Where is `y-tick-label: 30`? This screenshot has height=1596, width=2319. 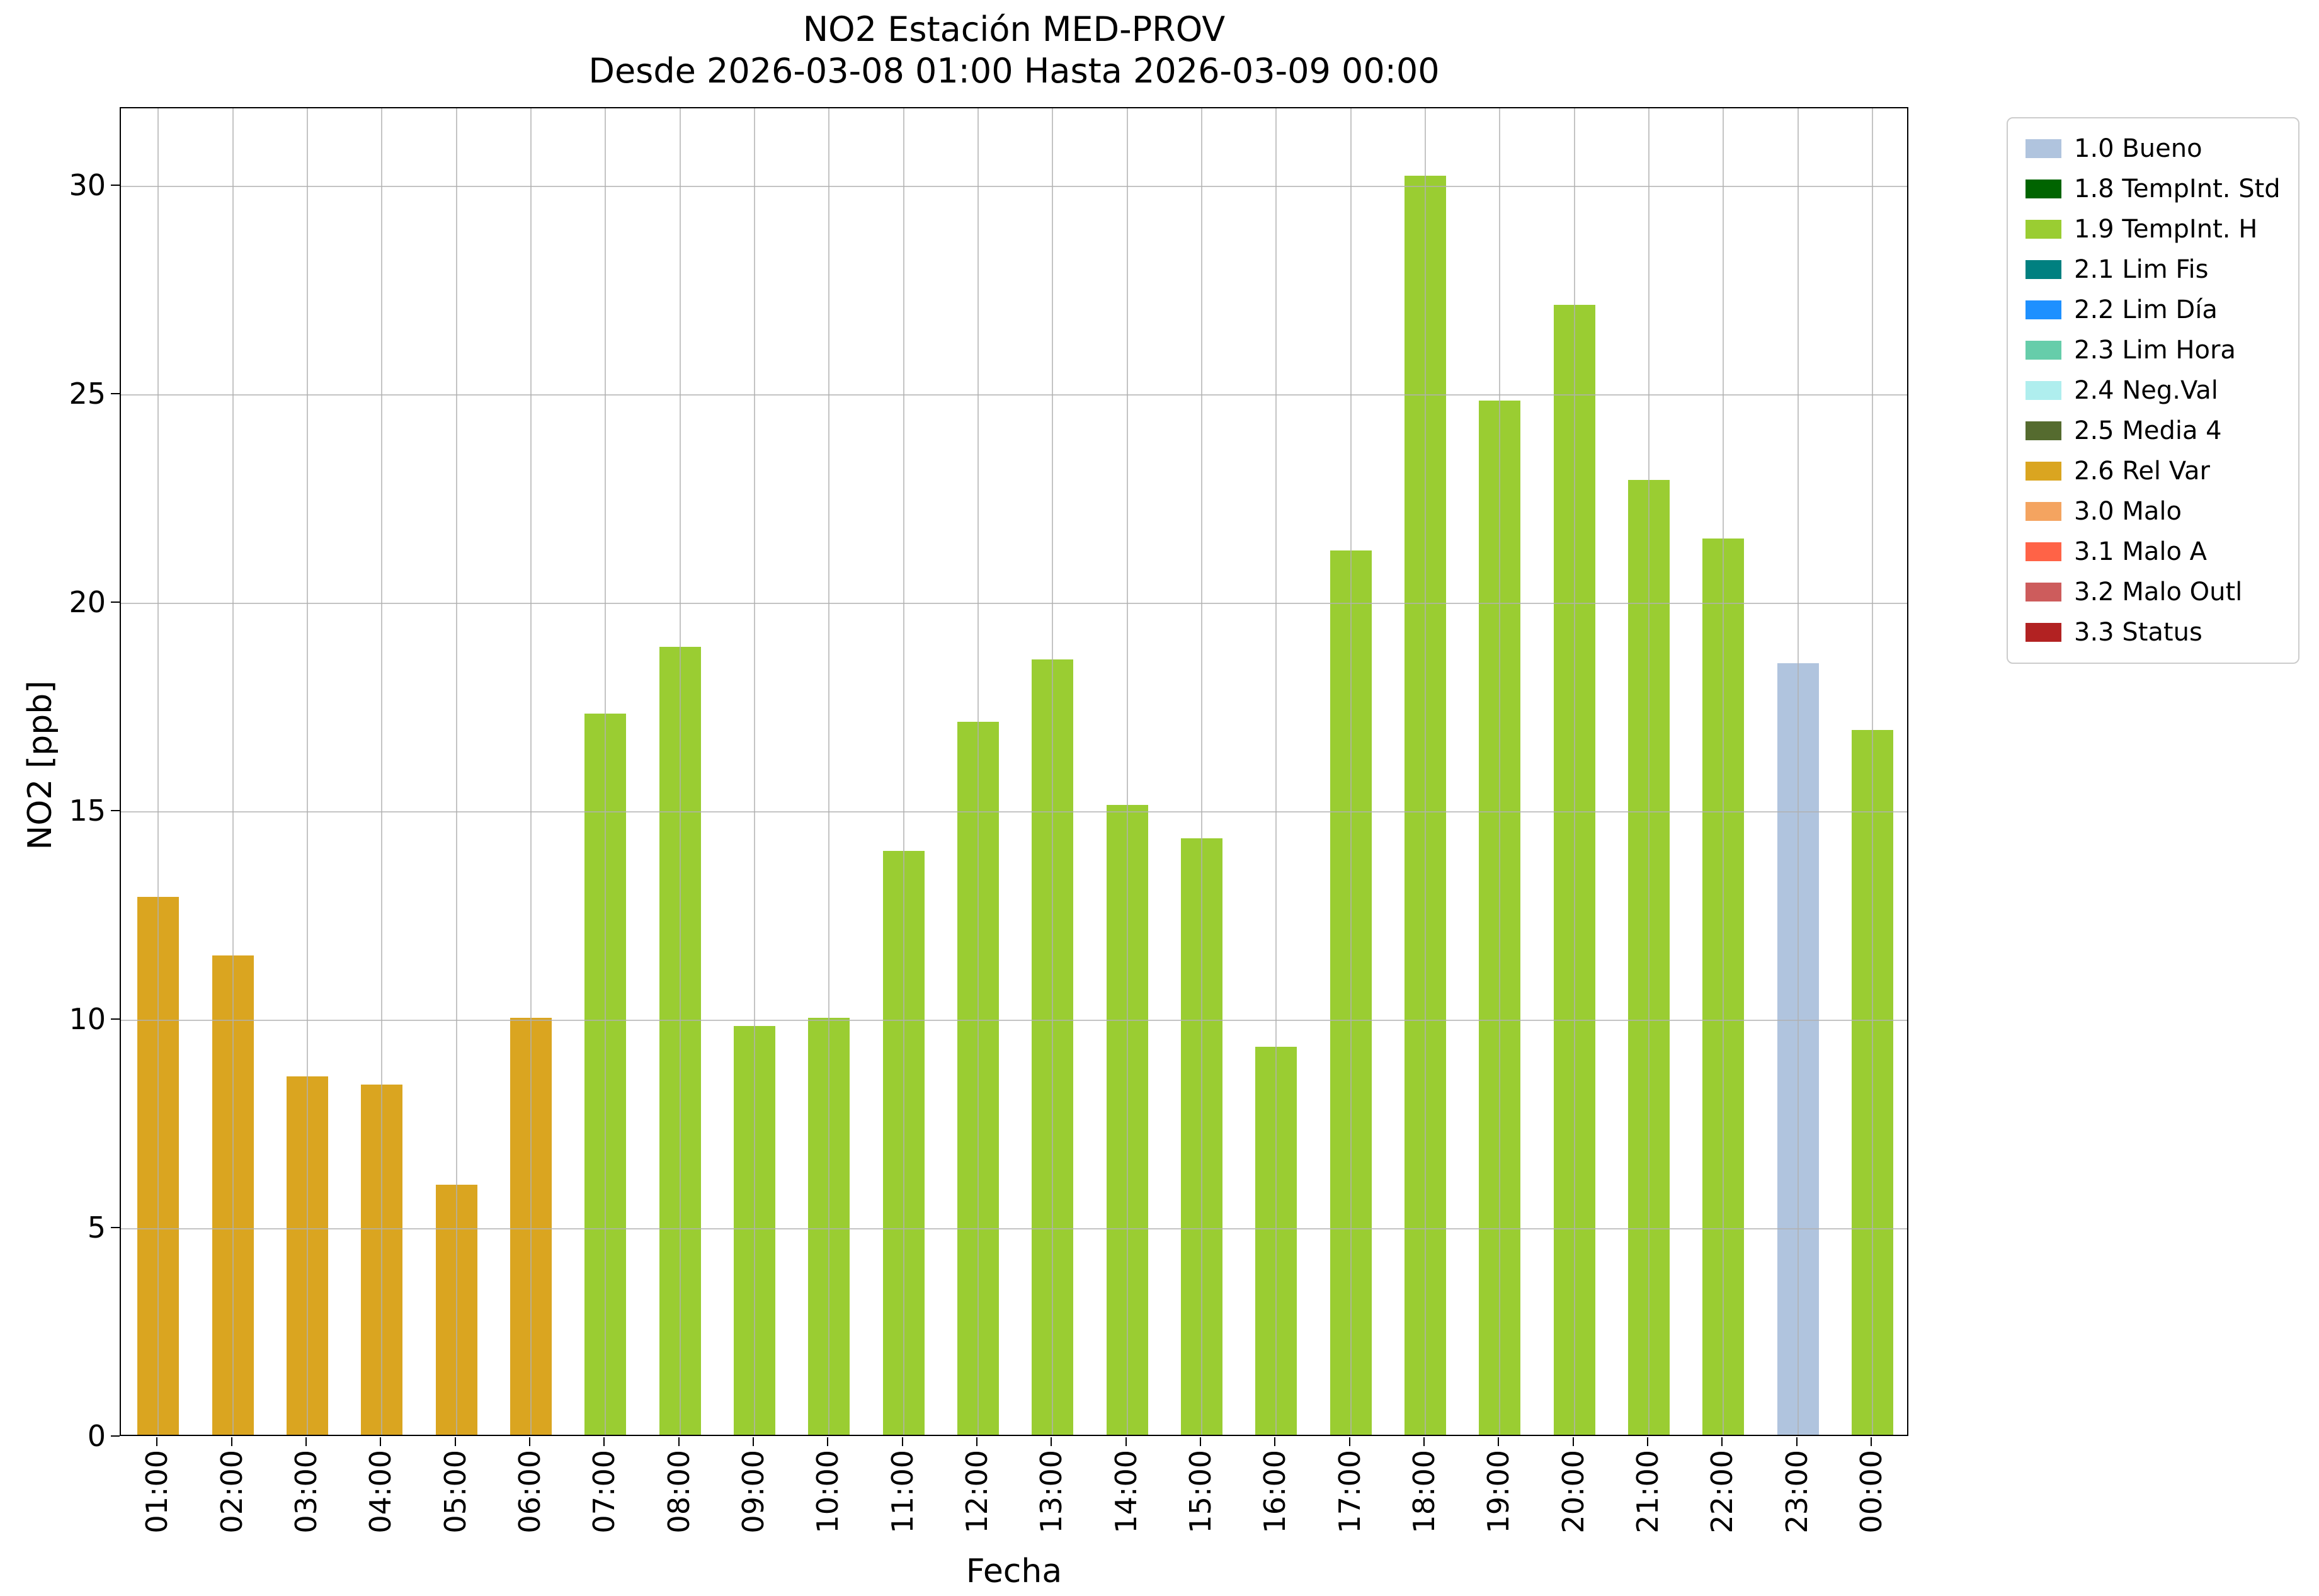 y-tick-label: 30 is located at coordinates (87, 185).